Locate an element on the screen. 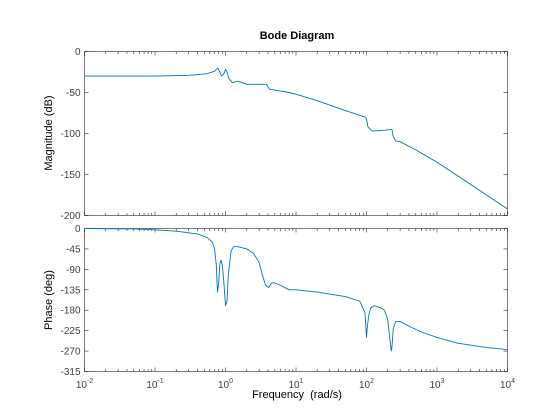 The width and height of the screenshot is (560, 420). y-tick-label: -225 is located at coordinates (70, 331).